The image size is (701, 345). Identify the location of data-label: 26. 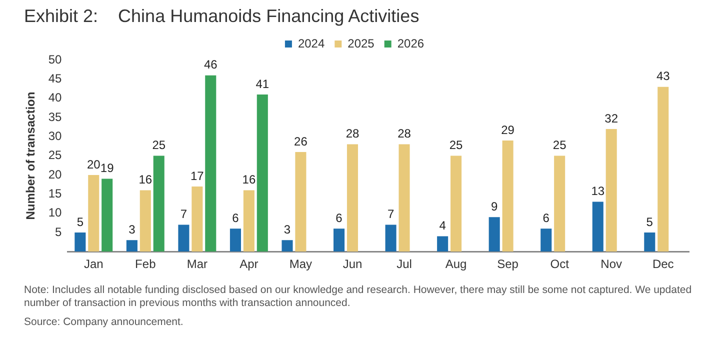
(301, 141).